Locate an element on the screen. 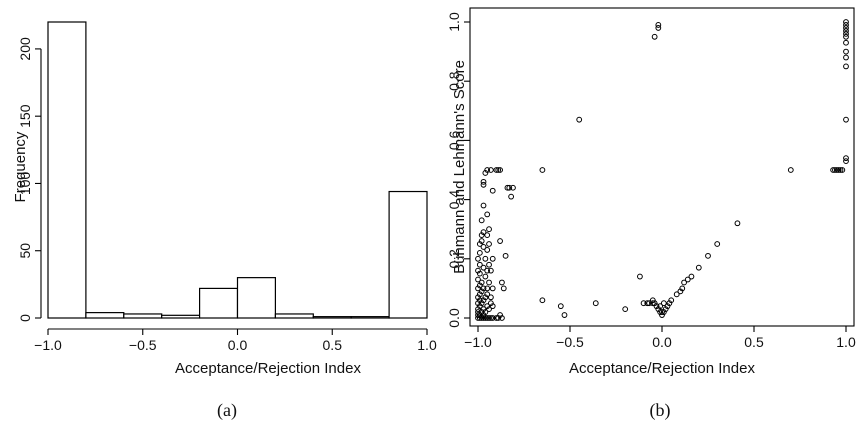 The width and height of the screenshot is (860, 426). scatter-y-axis: 0.0 0.2 0.4 0.6 0.8 1.0 is located at coordinates (458, 170).